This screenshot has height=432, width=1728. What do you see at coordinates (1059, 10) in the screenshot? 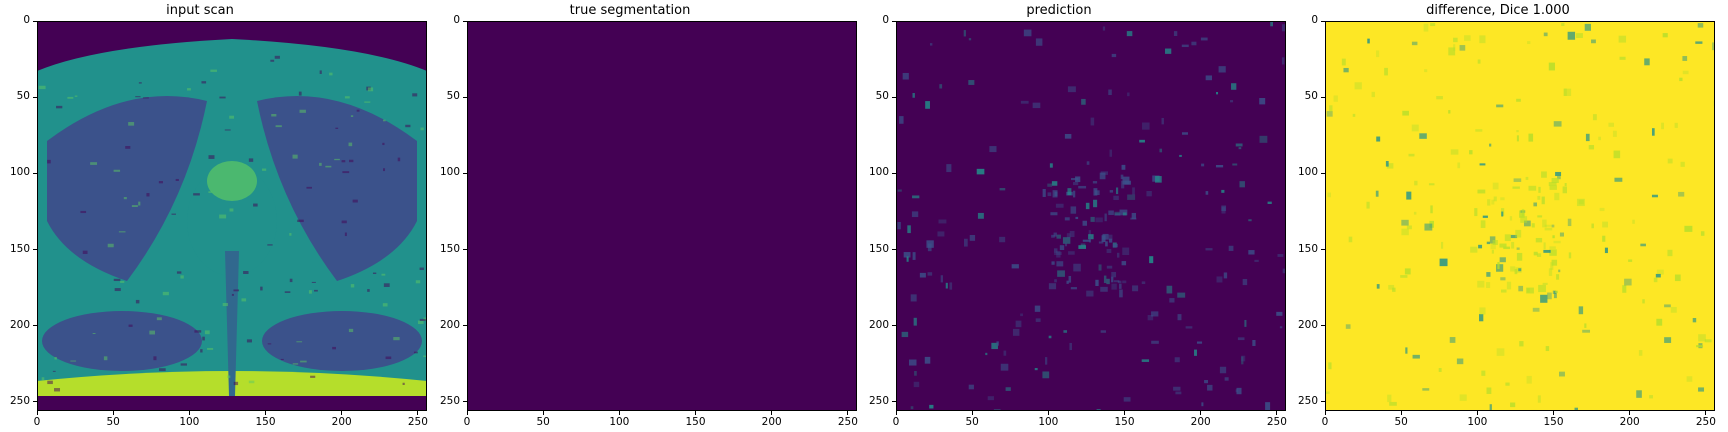
I see `panel-title: prediction` at bounding box center [1059, 10].